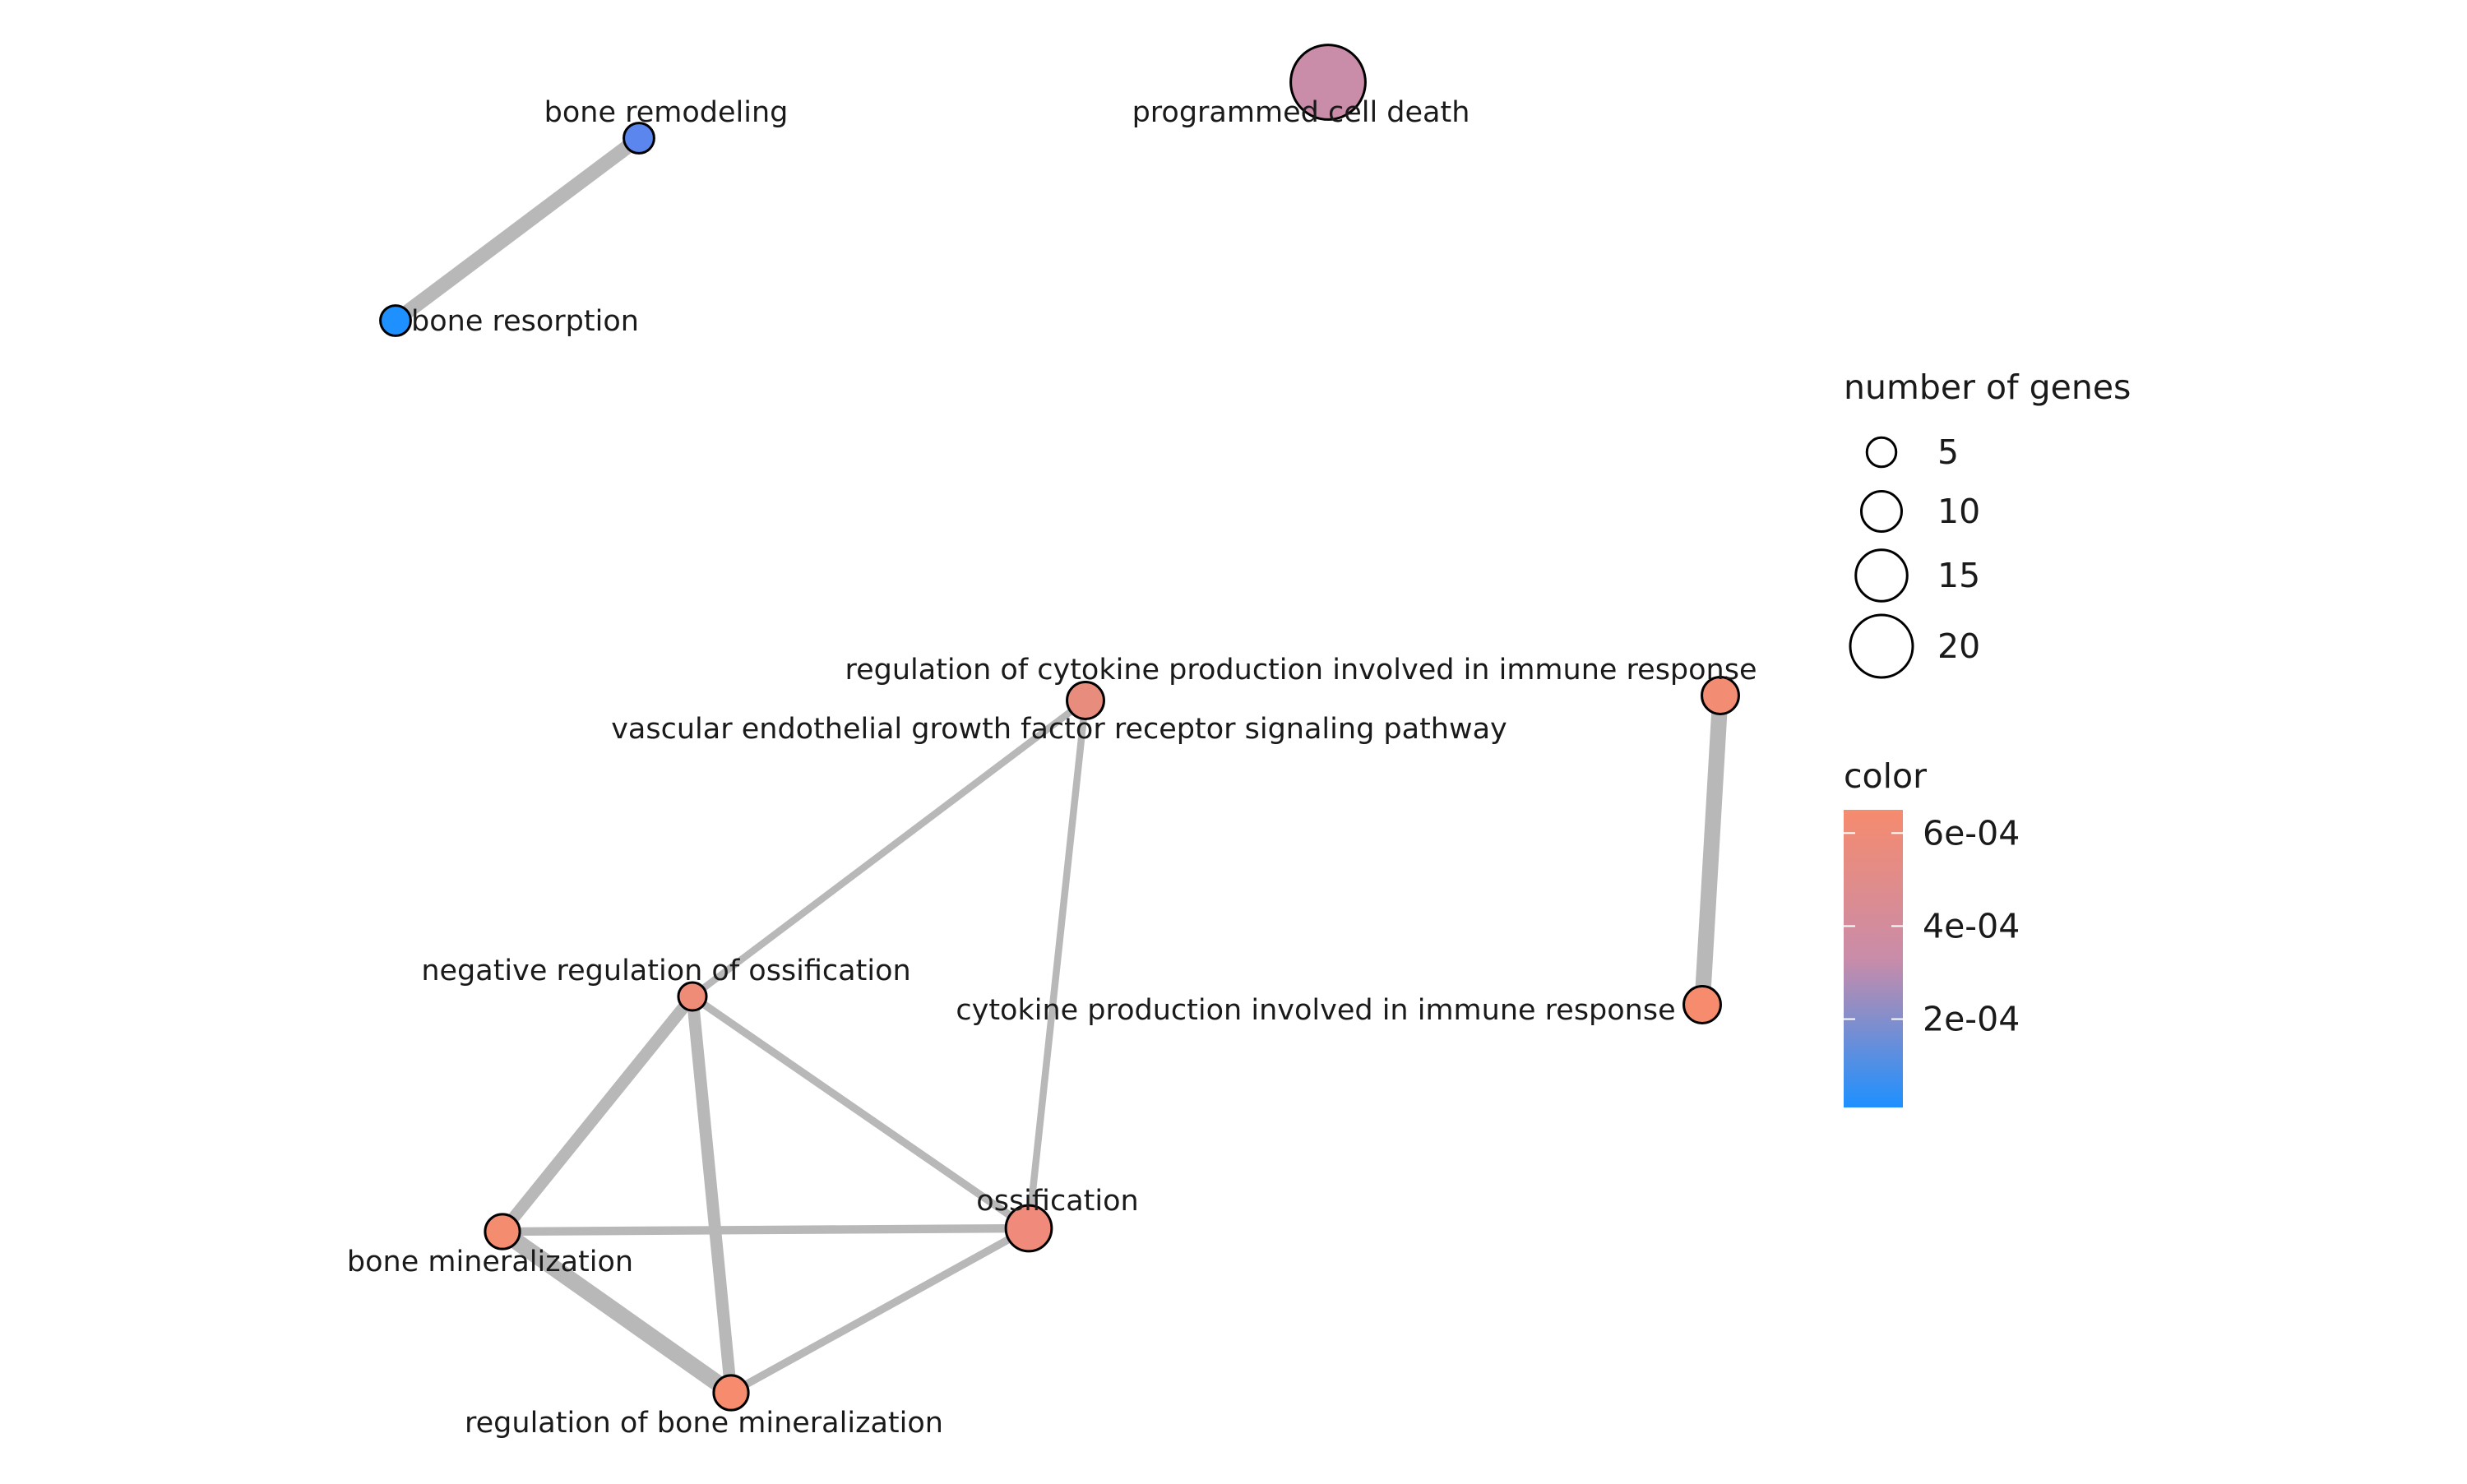 This screenshot has width=2467, height=1484. What do you see at coordinates (1328, 82) in the screenshot?
I see `node-programmed-cell-death` at bounding box center [1328, 82].